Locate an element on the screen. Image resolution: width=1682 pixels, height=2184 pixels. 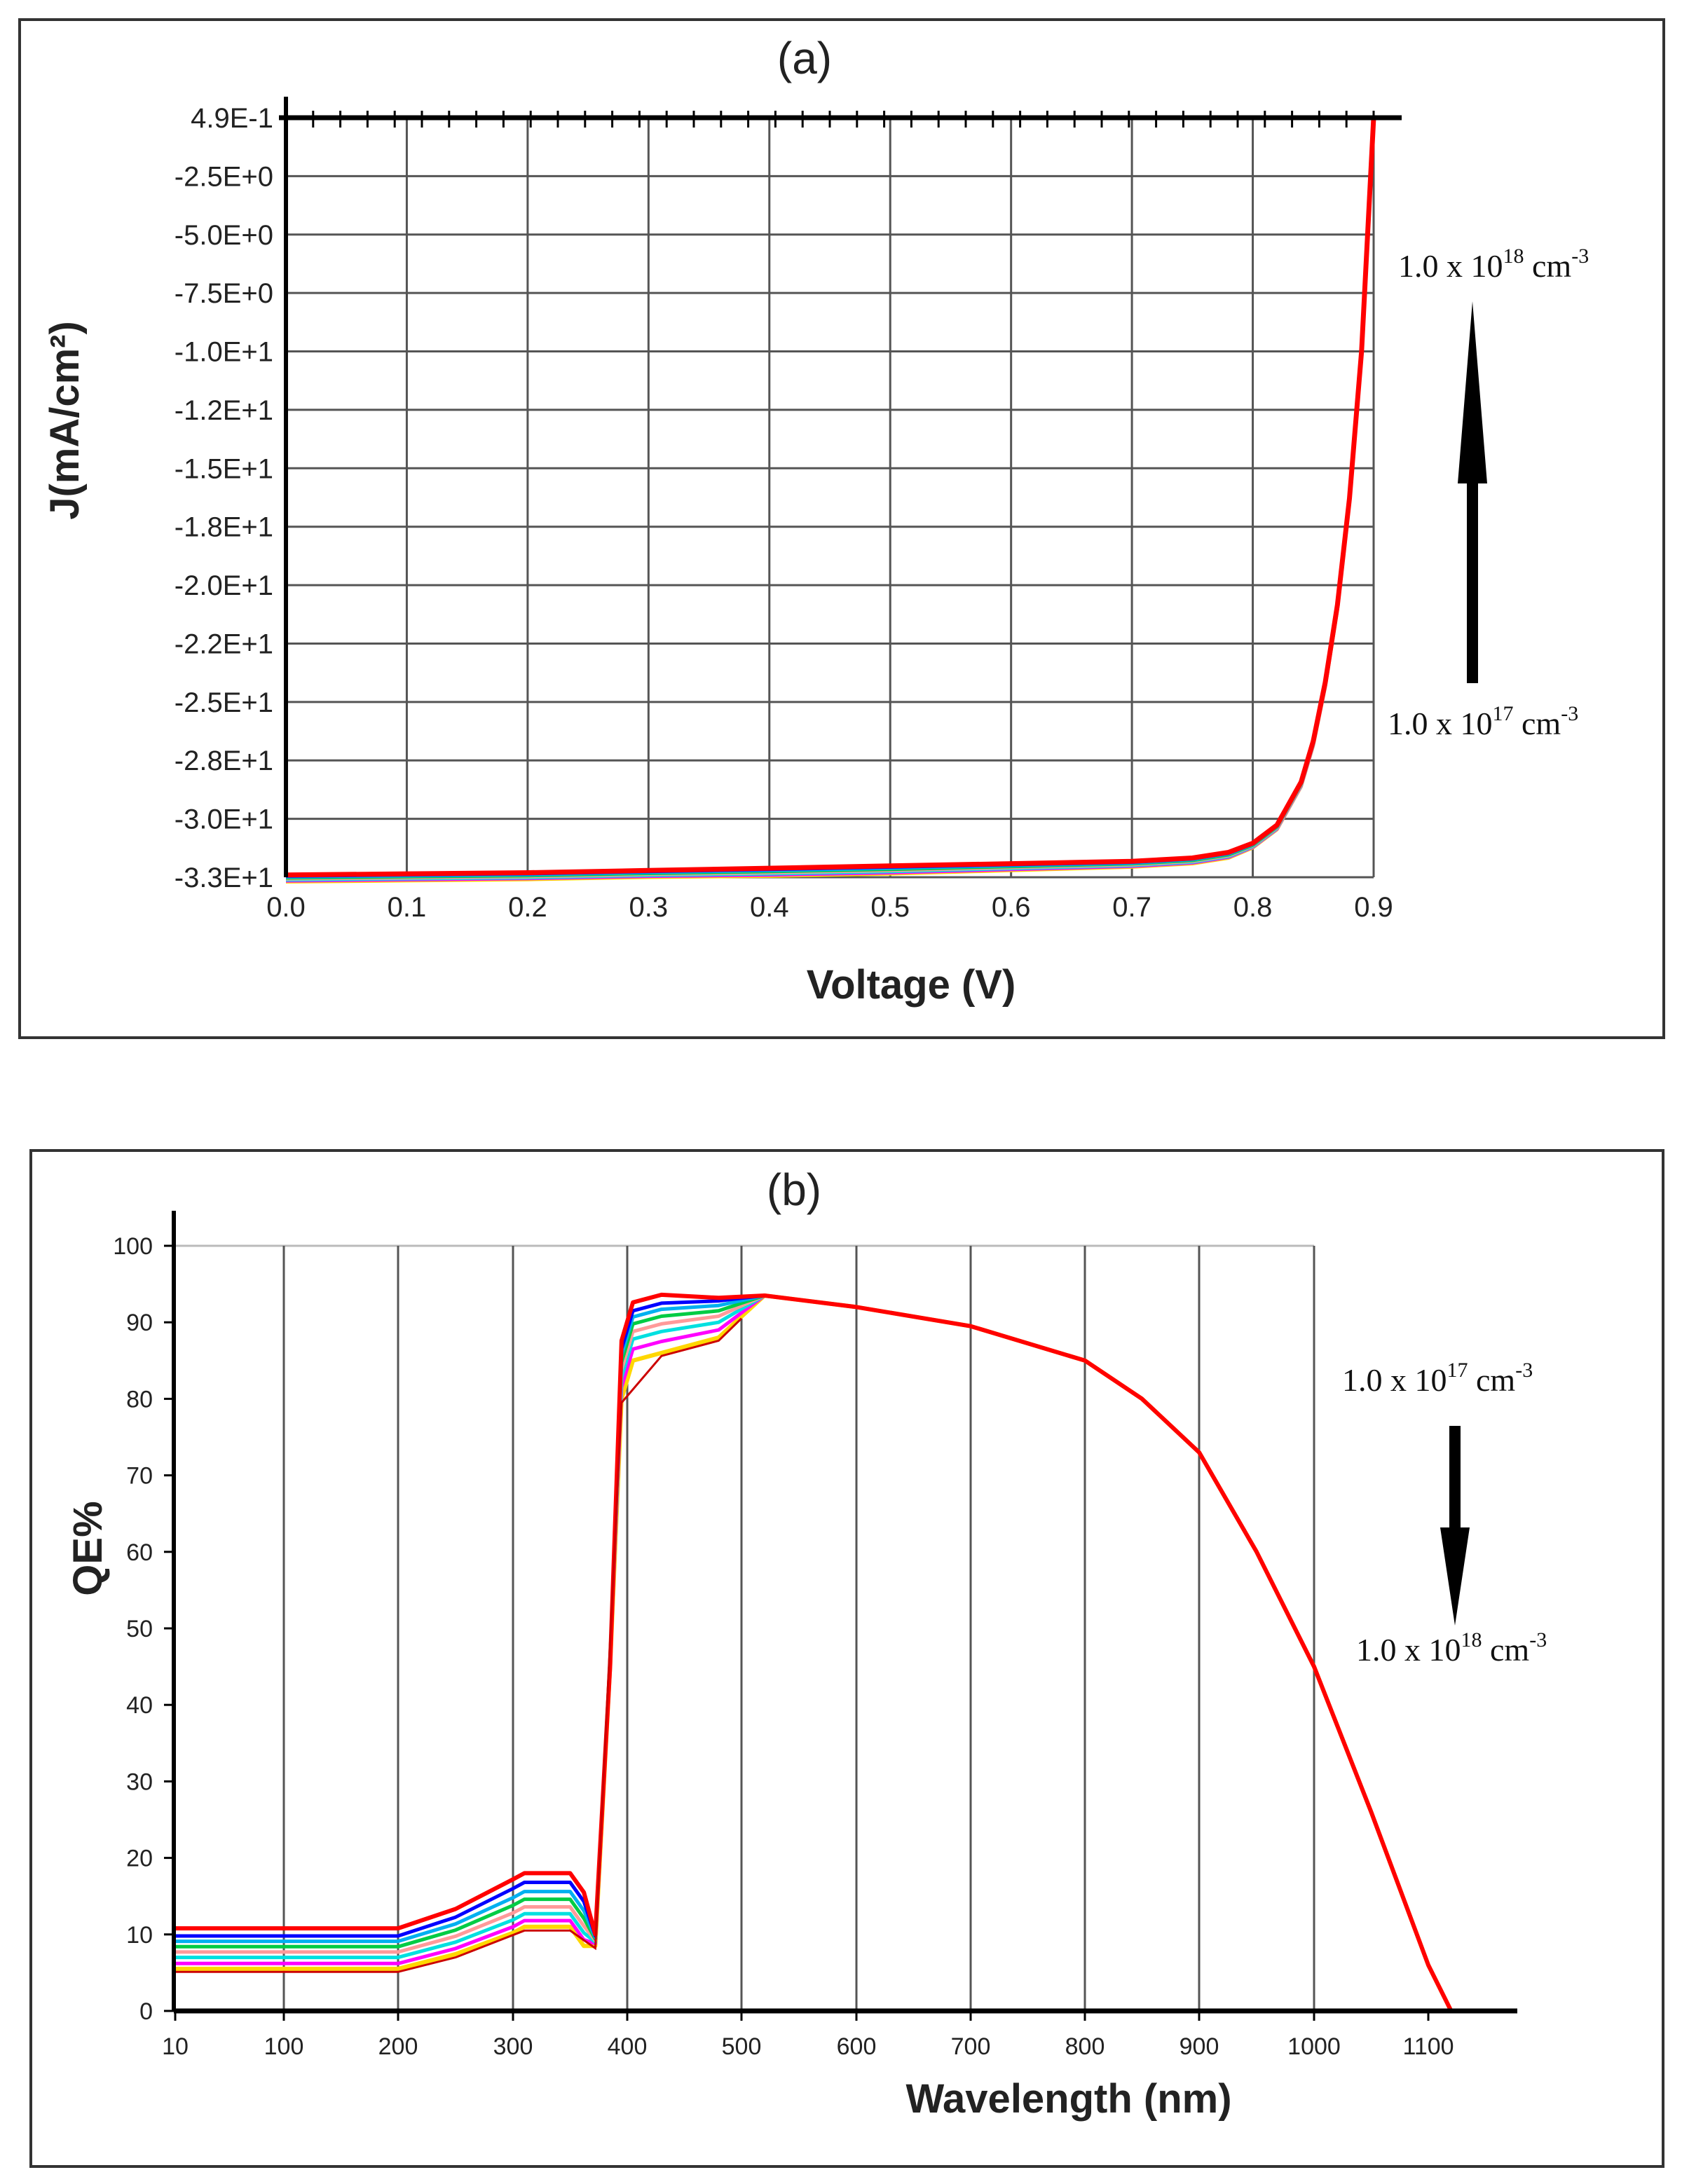
panel-a-y-tick-label: -3.0E+1 is located at coordinates (224, 819).